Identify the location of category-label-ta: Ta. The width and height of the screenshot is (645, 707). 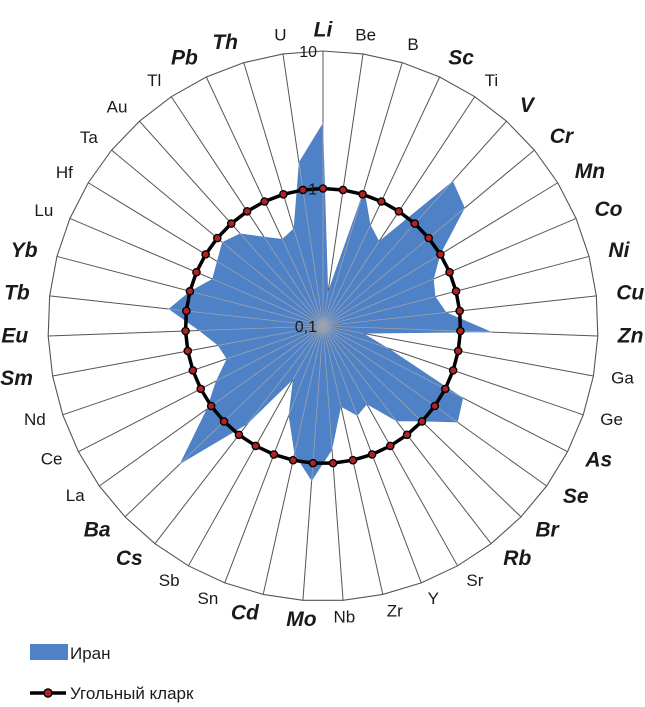
(89, 137).